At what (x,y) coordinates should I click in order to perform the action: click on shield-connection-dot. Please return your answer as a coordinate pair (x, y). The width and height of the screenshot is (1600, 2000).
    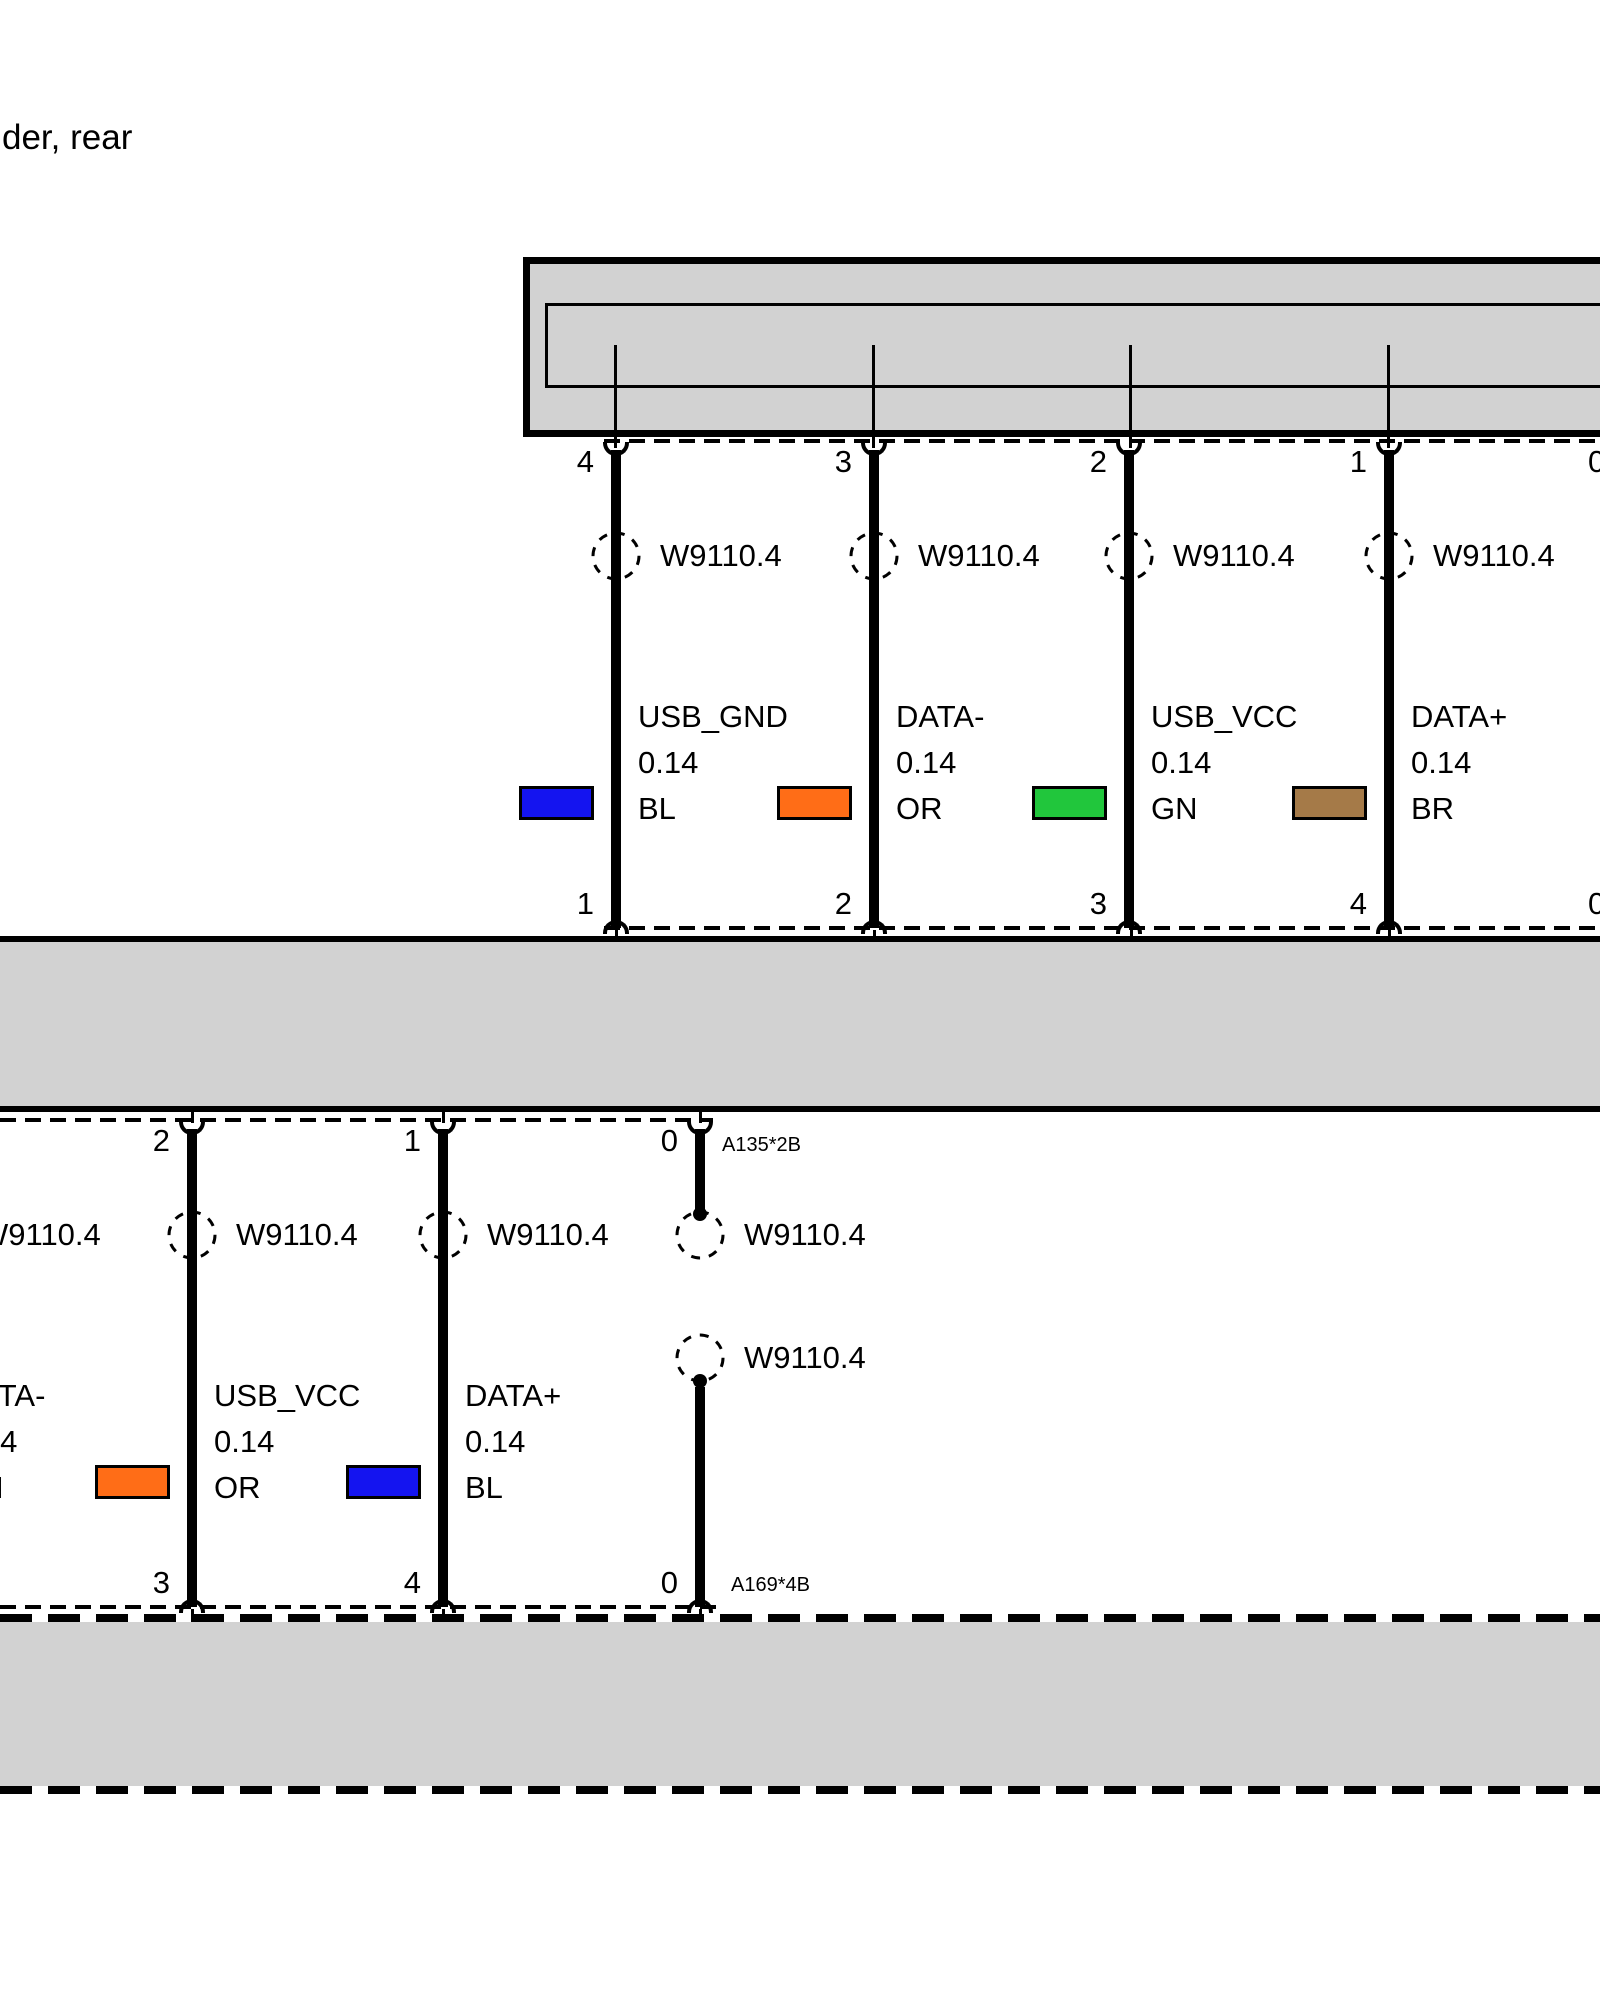
    Looking at the image, I should click on (700, 1381).